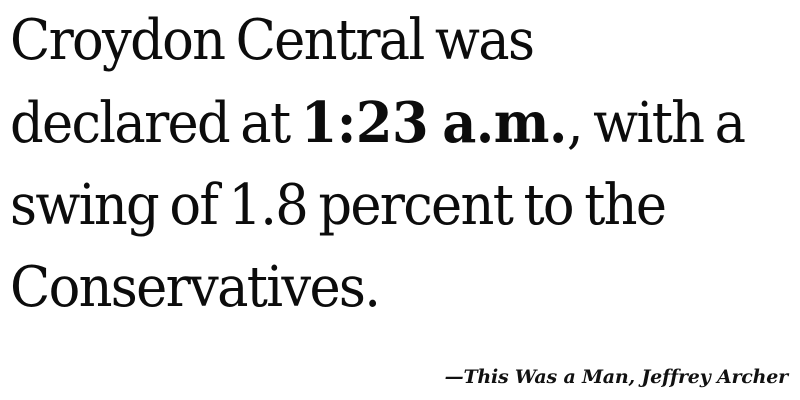 Image resolution: width=800 pixels, height=400 pixels. I want to click on attribution-work-title: This Was a Man, so click(546, 377).